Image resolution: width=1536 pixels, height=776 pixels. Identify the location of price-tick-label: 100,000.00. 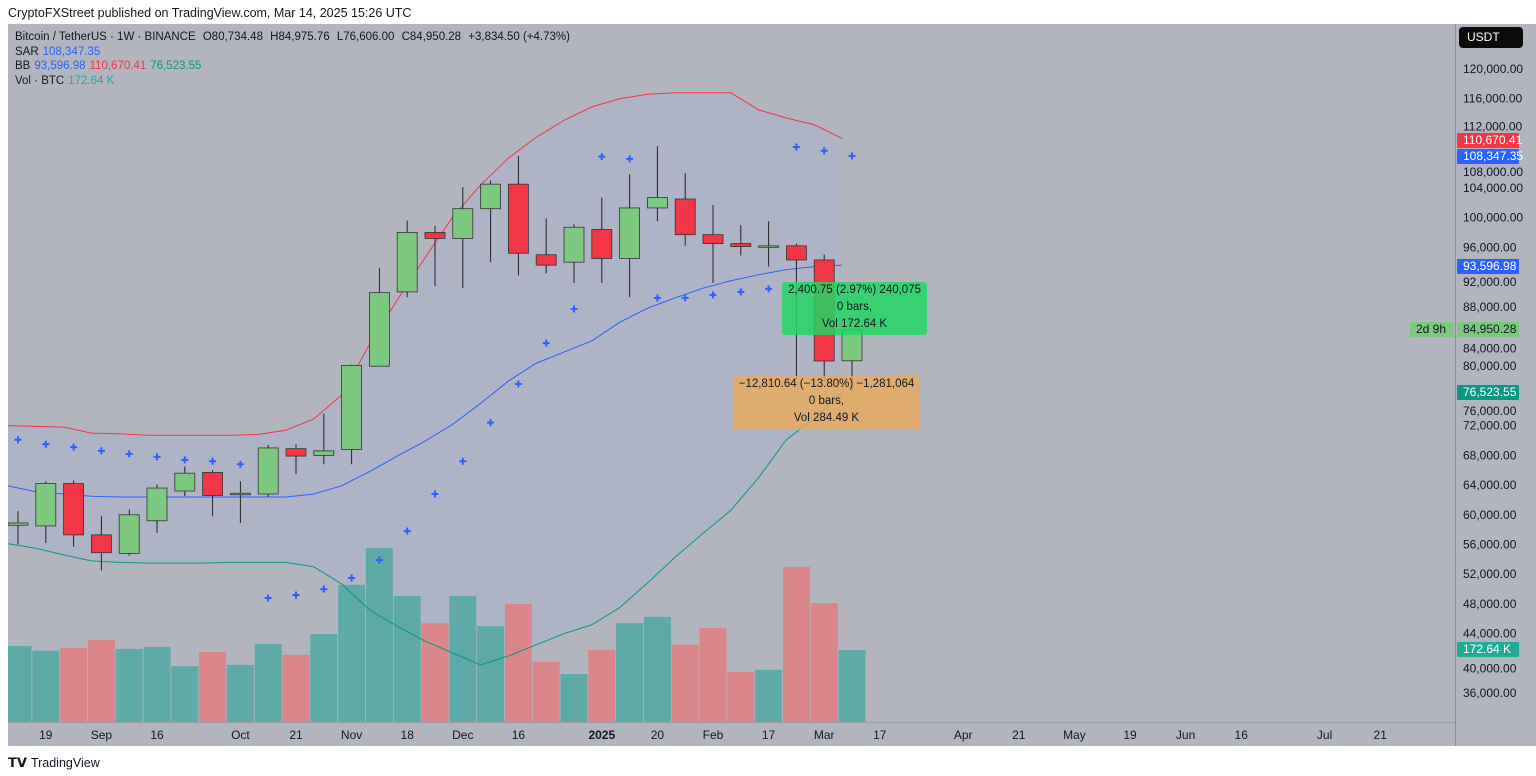
(1493, 218).